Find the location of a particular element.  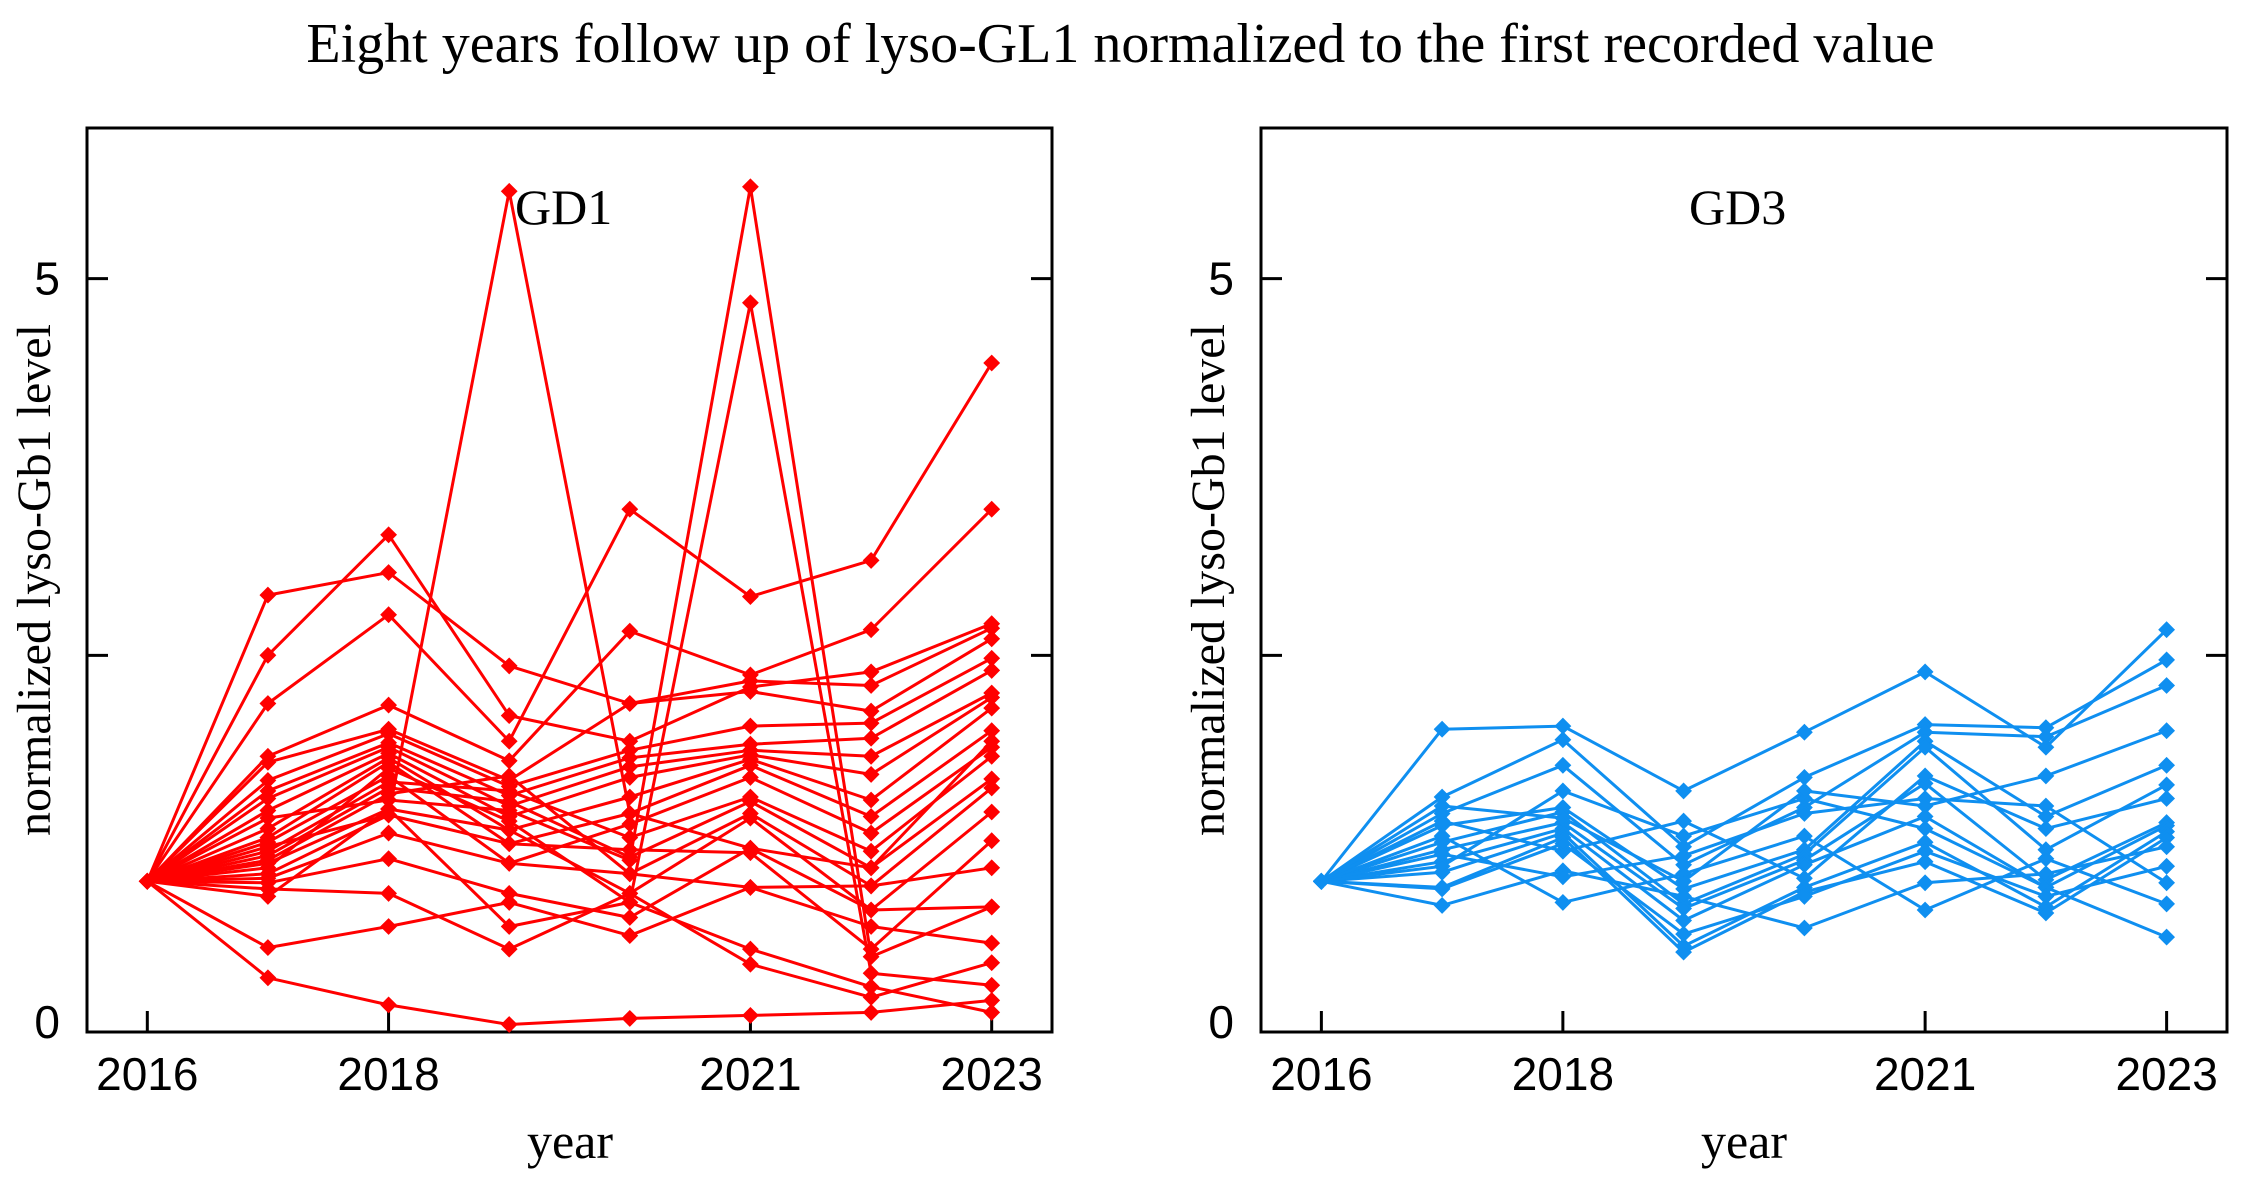

gd3-x-axis-label: year is located at coordinates (1744, 1141).